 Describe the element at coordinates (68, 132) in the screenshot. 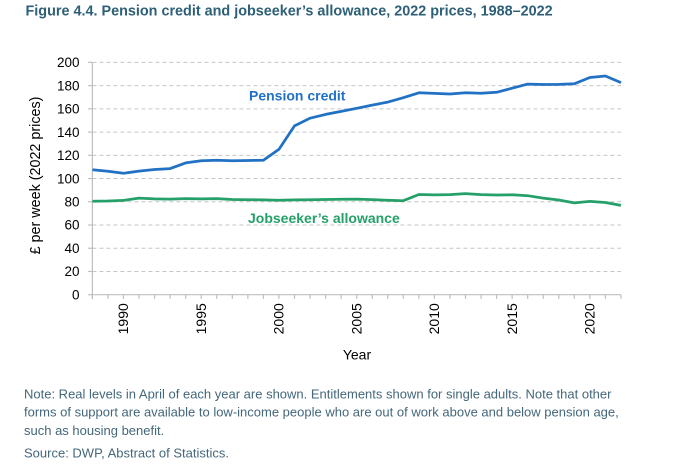

I see `svg-text: 140` at that location.